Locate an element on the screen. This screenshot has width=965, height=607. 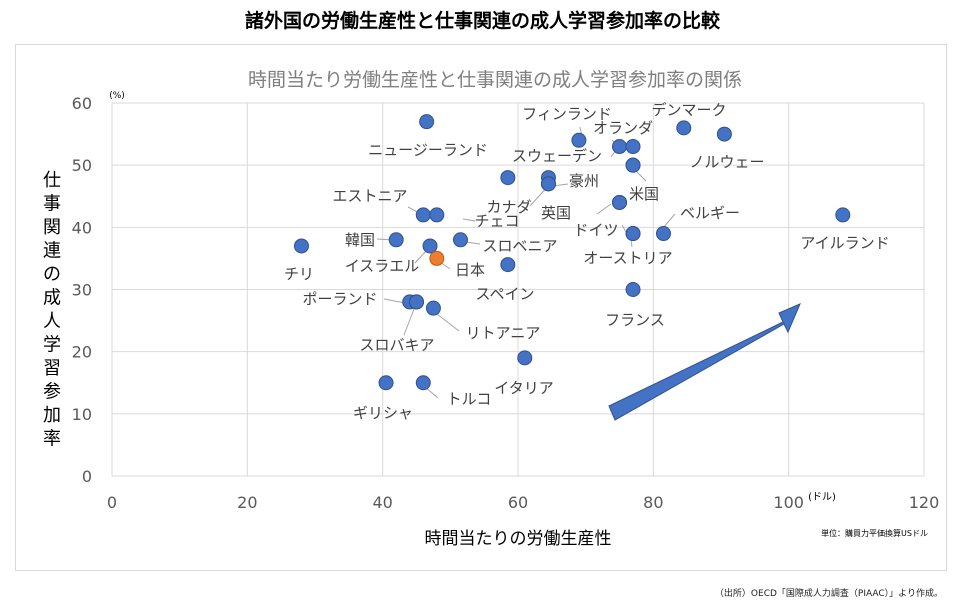
point-label: ノルウェー is located at coordinates (726, 162).